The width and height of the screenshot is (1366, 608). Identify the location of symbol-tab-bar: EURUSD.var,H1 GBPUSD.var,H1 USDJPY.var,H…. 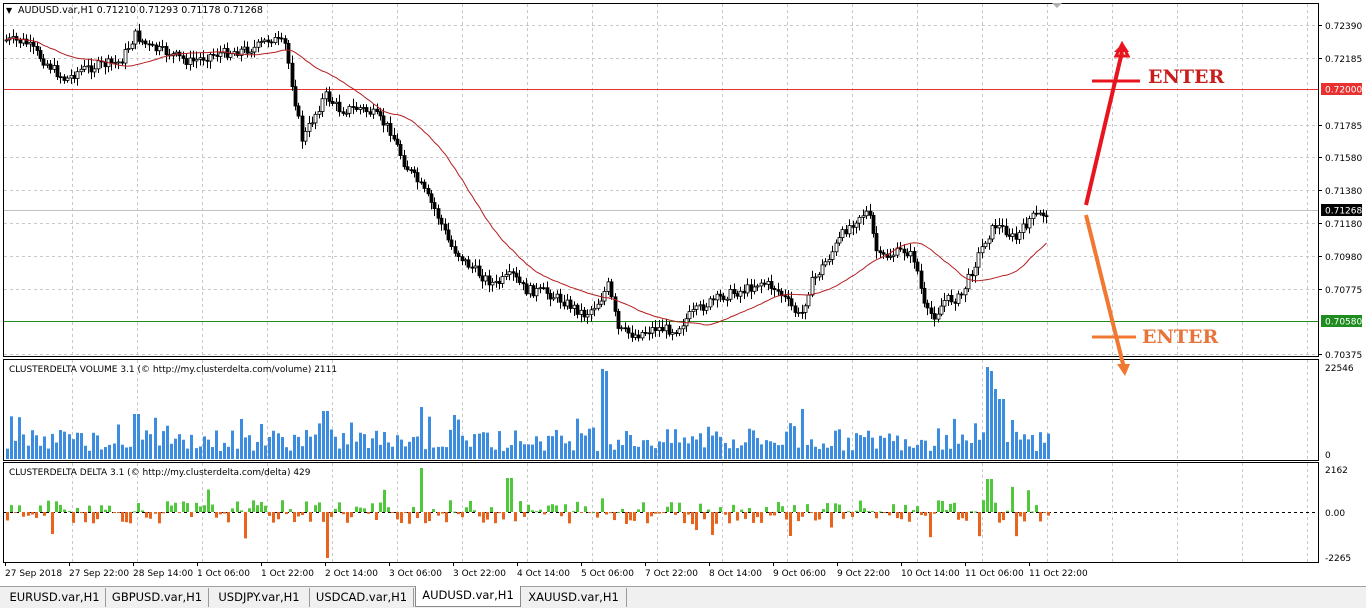
(683, 597).